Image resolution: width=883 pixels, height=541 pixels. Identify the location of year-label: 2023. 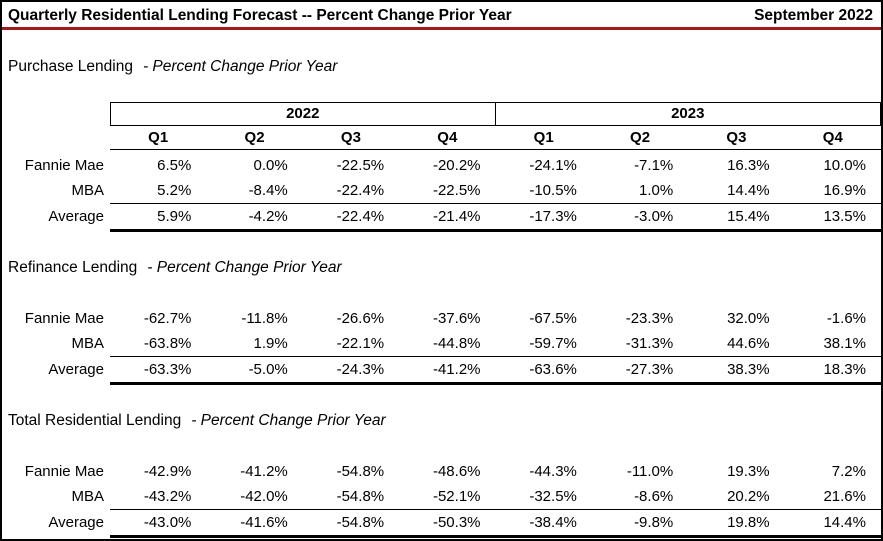
(688, 114).